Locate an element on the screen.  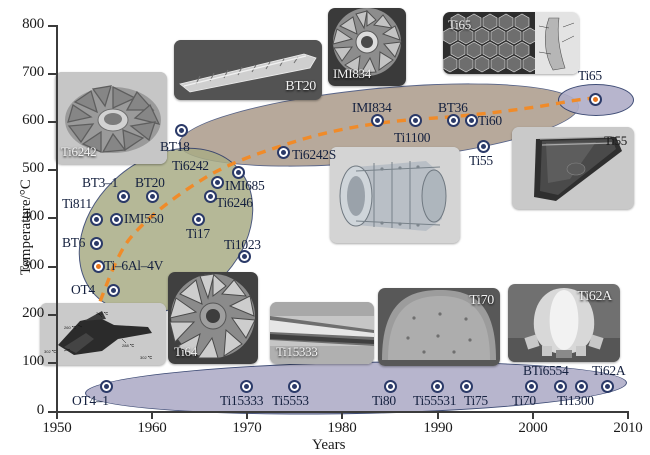
photo-caption: Ti62A is located at coordinates (594, 296).